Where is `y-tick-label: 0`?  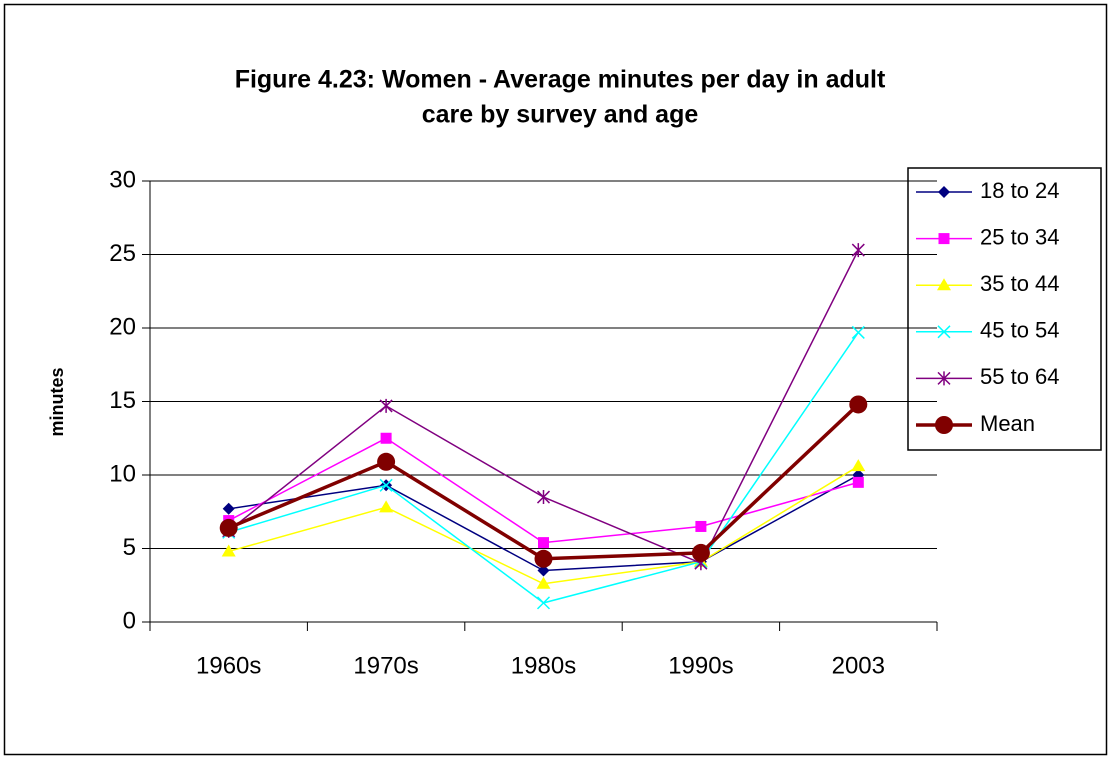
y-tick-label: 0 is located at coordinates (129, 620).